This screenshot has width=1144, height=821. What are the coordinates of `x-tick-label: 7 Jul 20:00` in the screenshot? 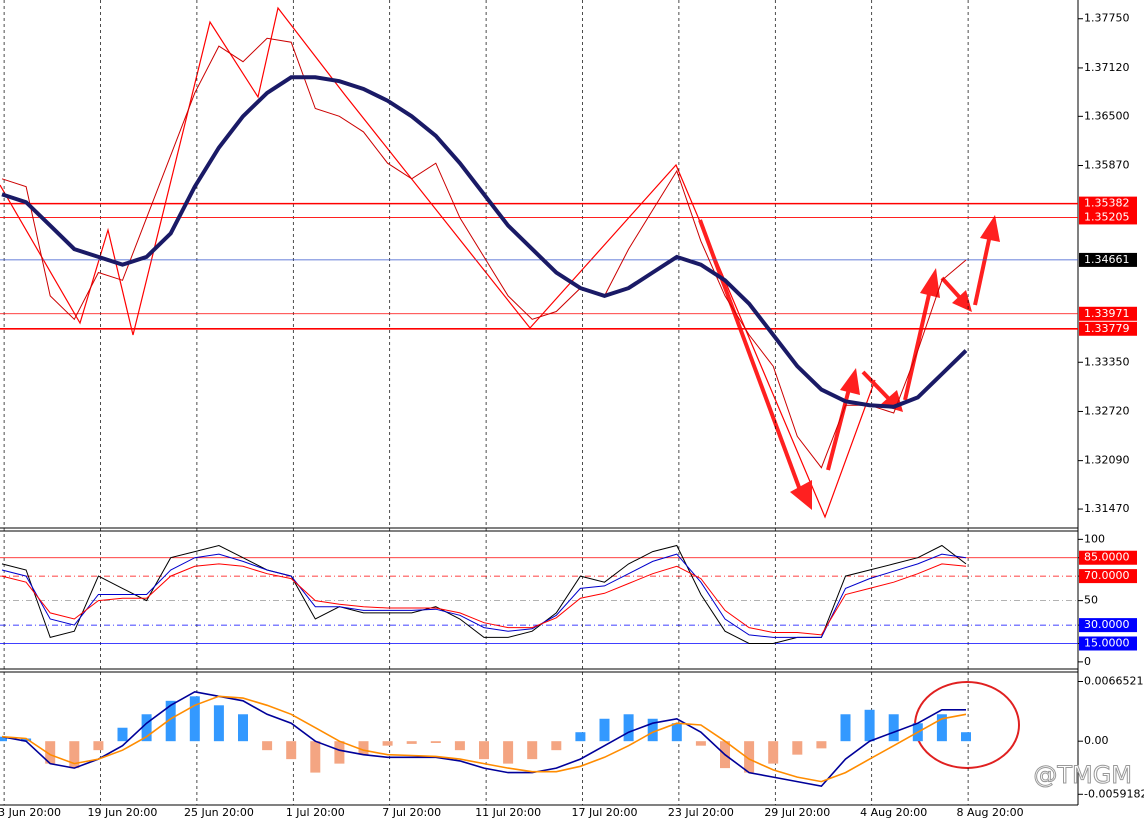 It's located at (411, 812).